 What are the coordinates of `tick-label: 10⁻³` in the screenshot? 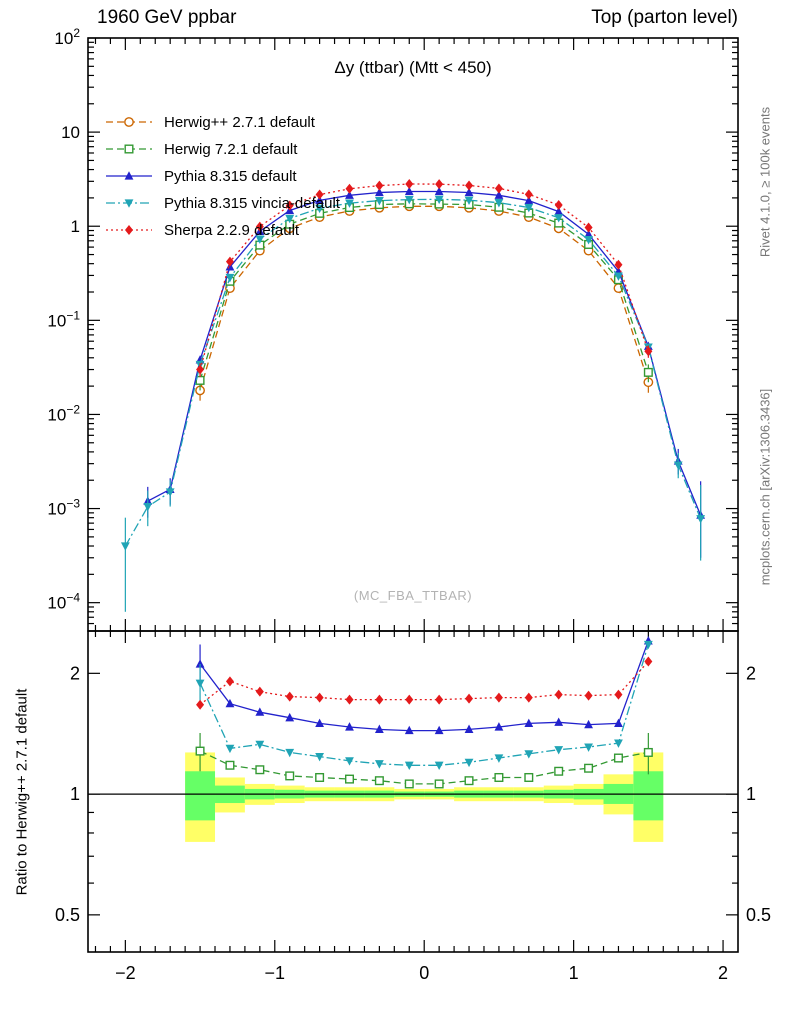 It's located at (63, 508).